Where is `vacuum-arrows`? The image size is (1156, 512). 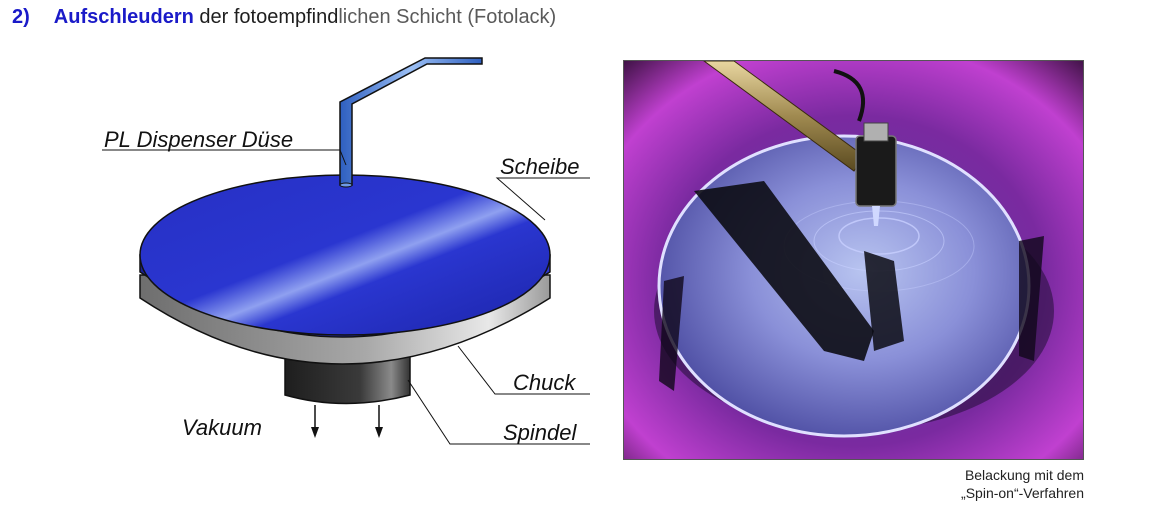 vacuum-arrows is located at coordinates (347, 421).